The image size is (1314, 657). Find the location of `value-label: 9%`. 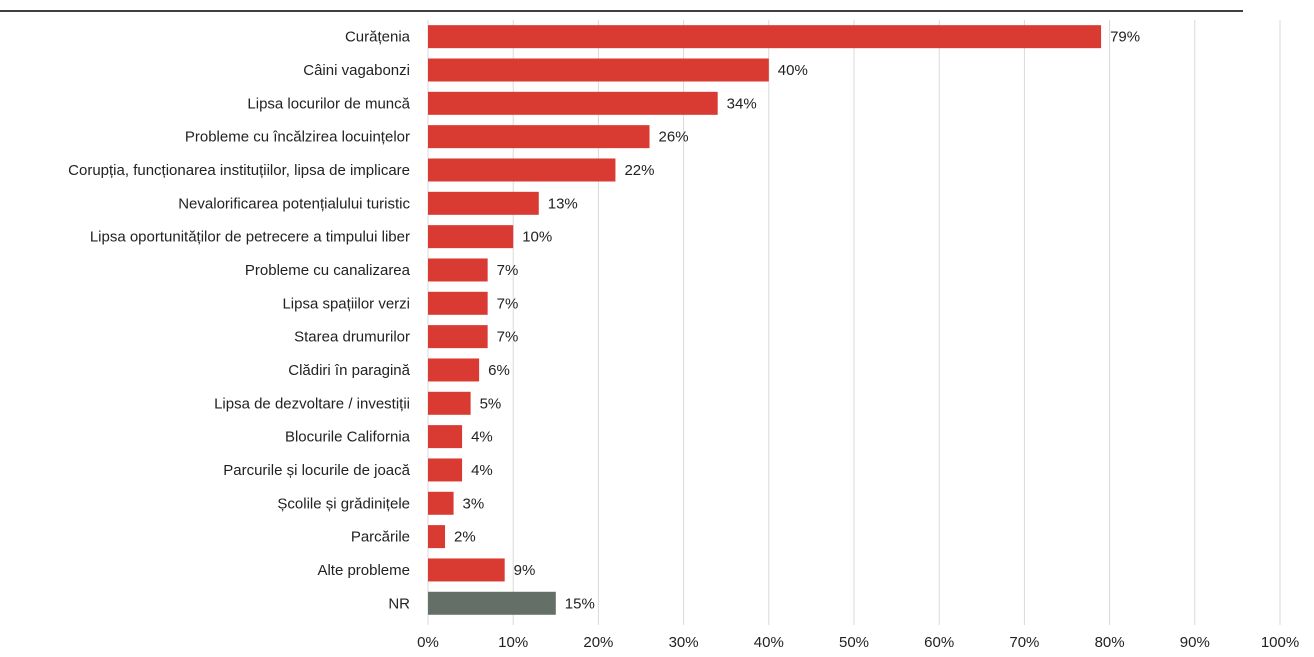

value-label: 9% is located at coordinates (525, 570).